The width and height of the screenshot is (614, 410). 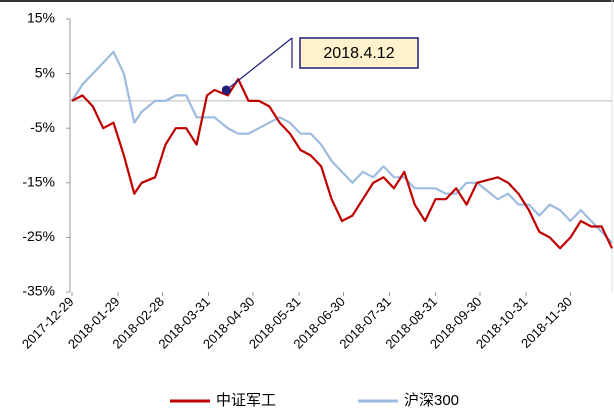 What do you see at coordinates (431, 400) in the screenshot?
I see `legend-label: 沪深300` at bounding box center [431, 400].